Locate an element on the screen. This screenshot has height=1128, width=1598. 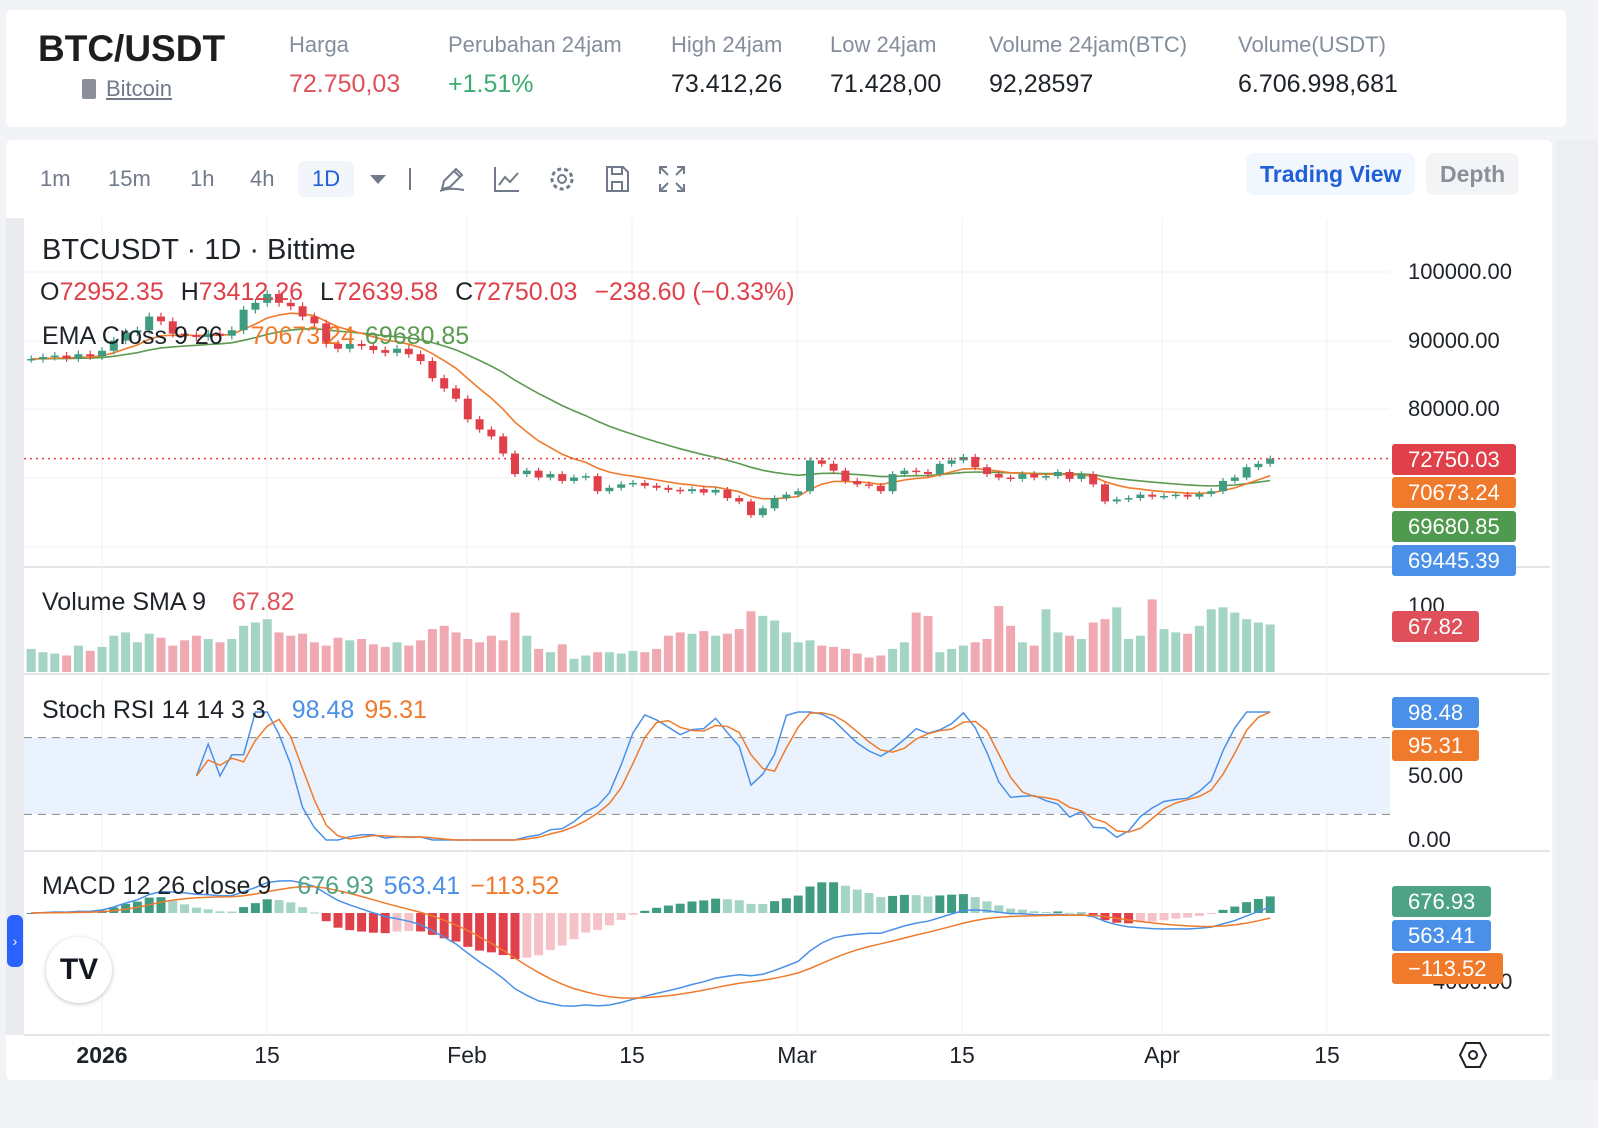
price-axis-label: 80000.00 is located at coordinates (1454, 408).